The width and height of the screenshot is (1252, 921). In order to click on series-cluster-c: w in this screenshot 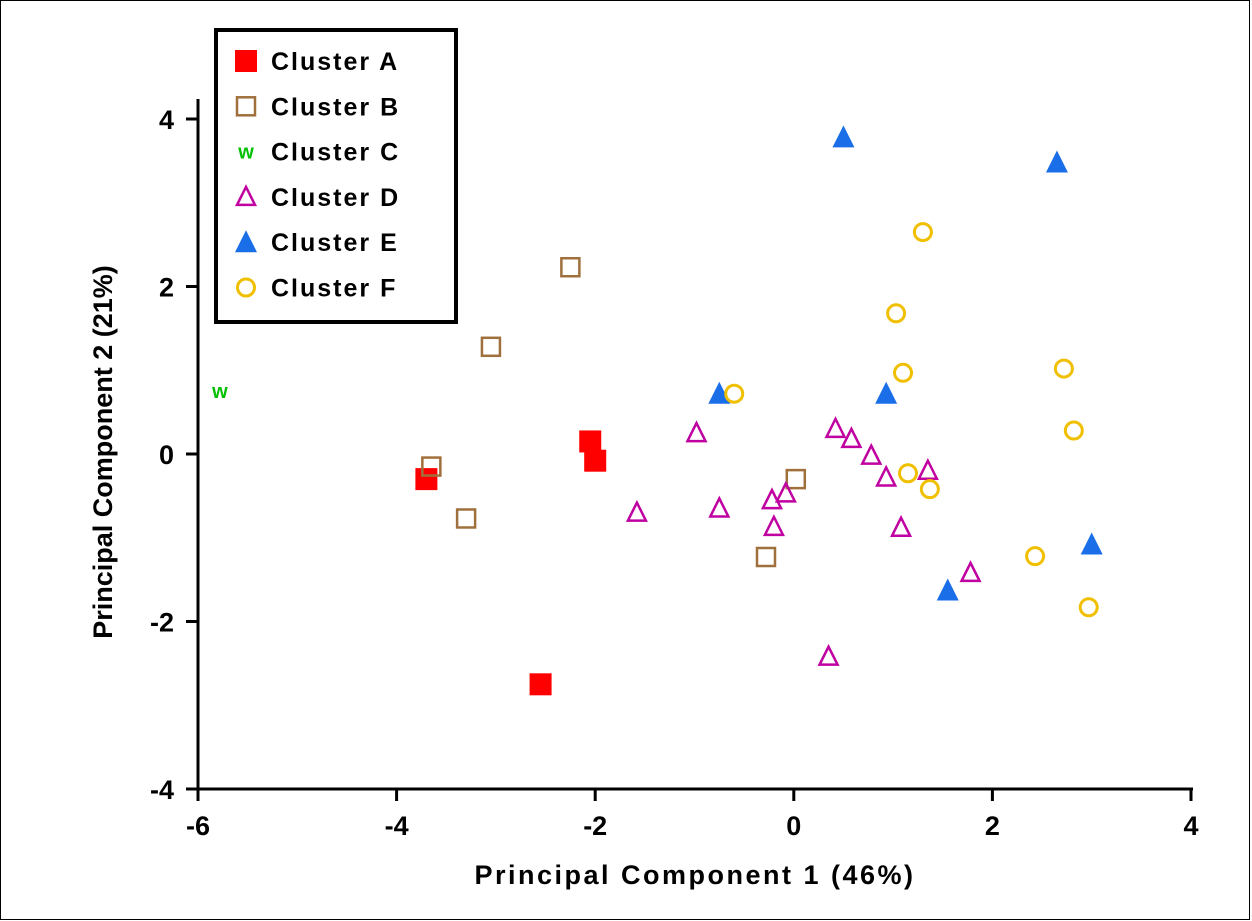, I will do `click(219, 392)`.